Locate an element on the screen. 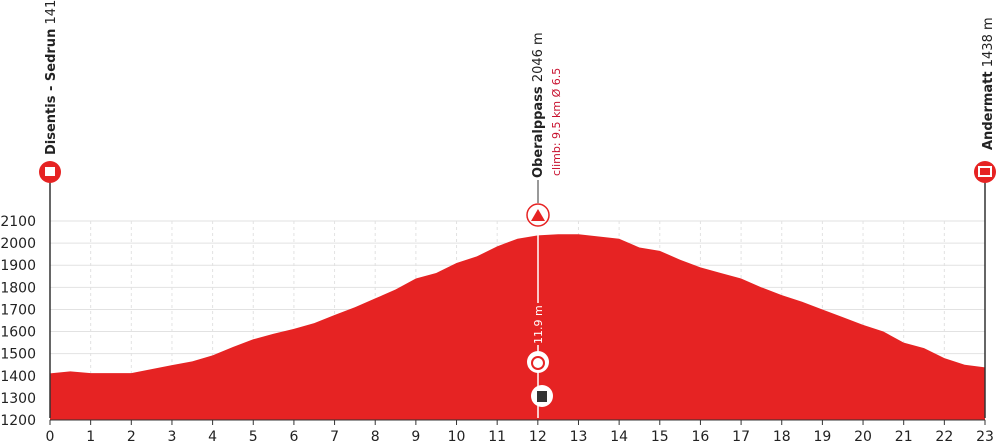 This screenshot has width=1000, height=441. y-tick-label: 1900 is located at coordinates (18, 266).